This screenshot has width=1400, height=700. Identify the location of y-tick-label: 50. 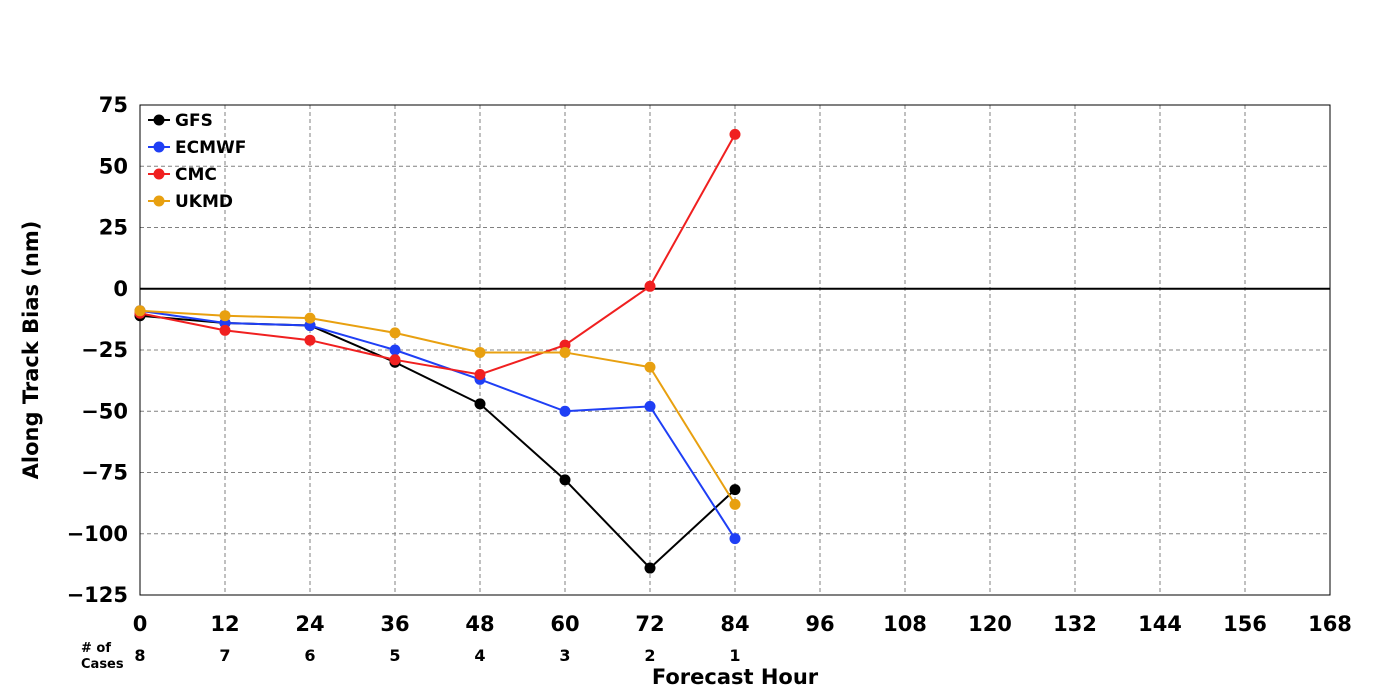
(113, 166).